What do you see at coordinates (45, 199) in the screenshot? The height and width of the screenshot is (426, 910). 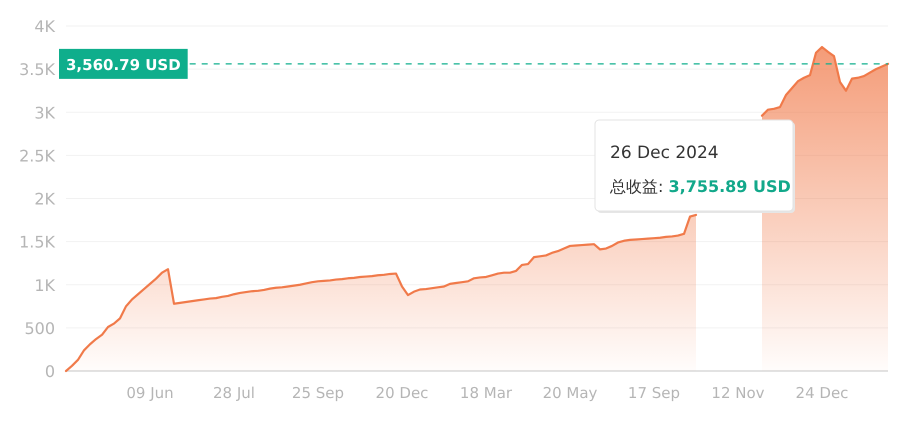 I see `y-tick-label: 2K` at bounding box center [45, 199].